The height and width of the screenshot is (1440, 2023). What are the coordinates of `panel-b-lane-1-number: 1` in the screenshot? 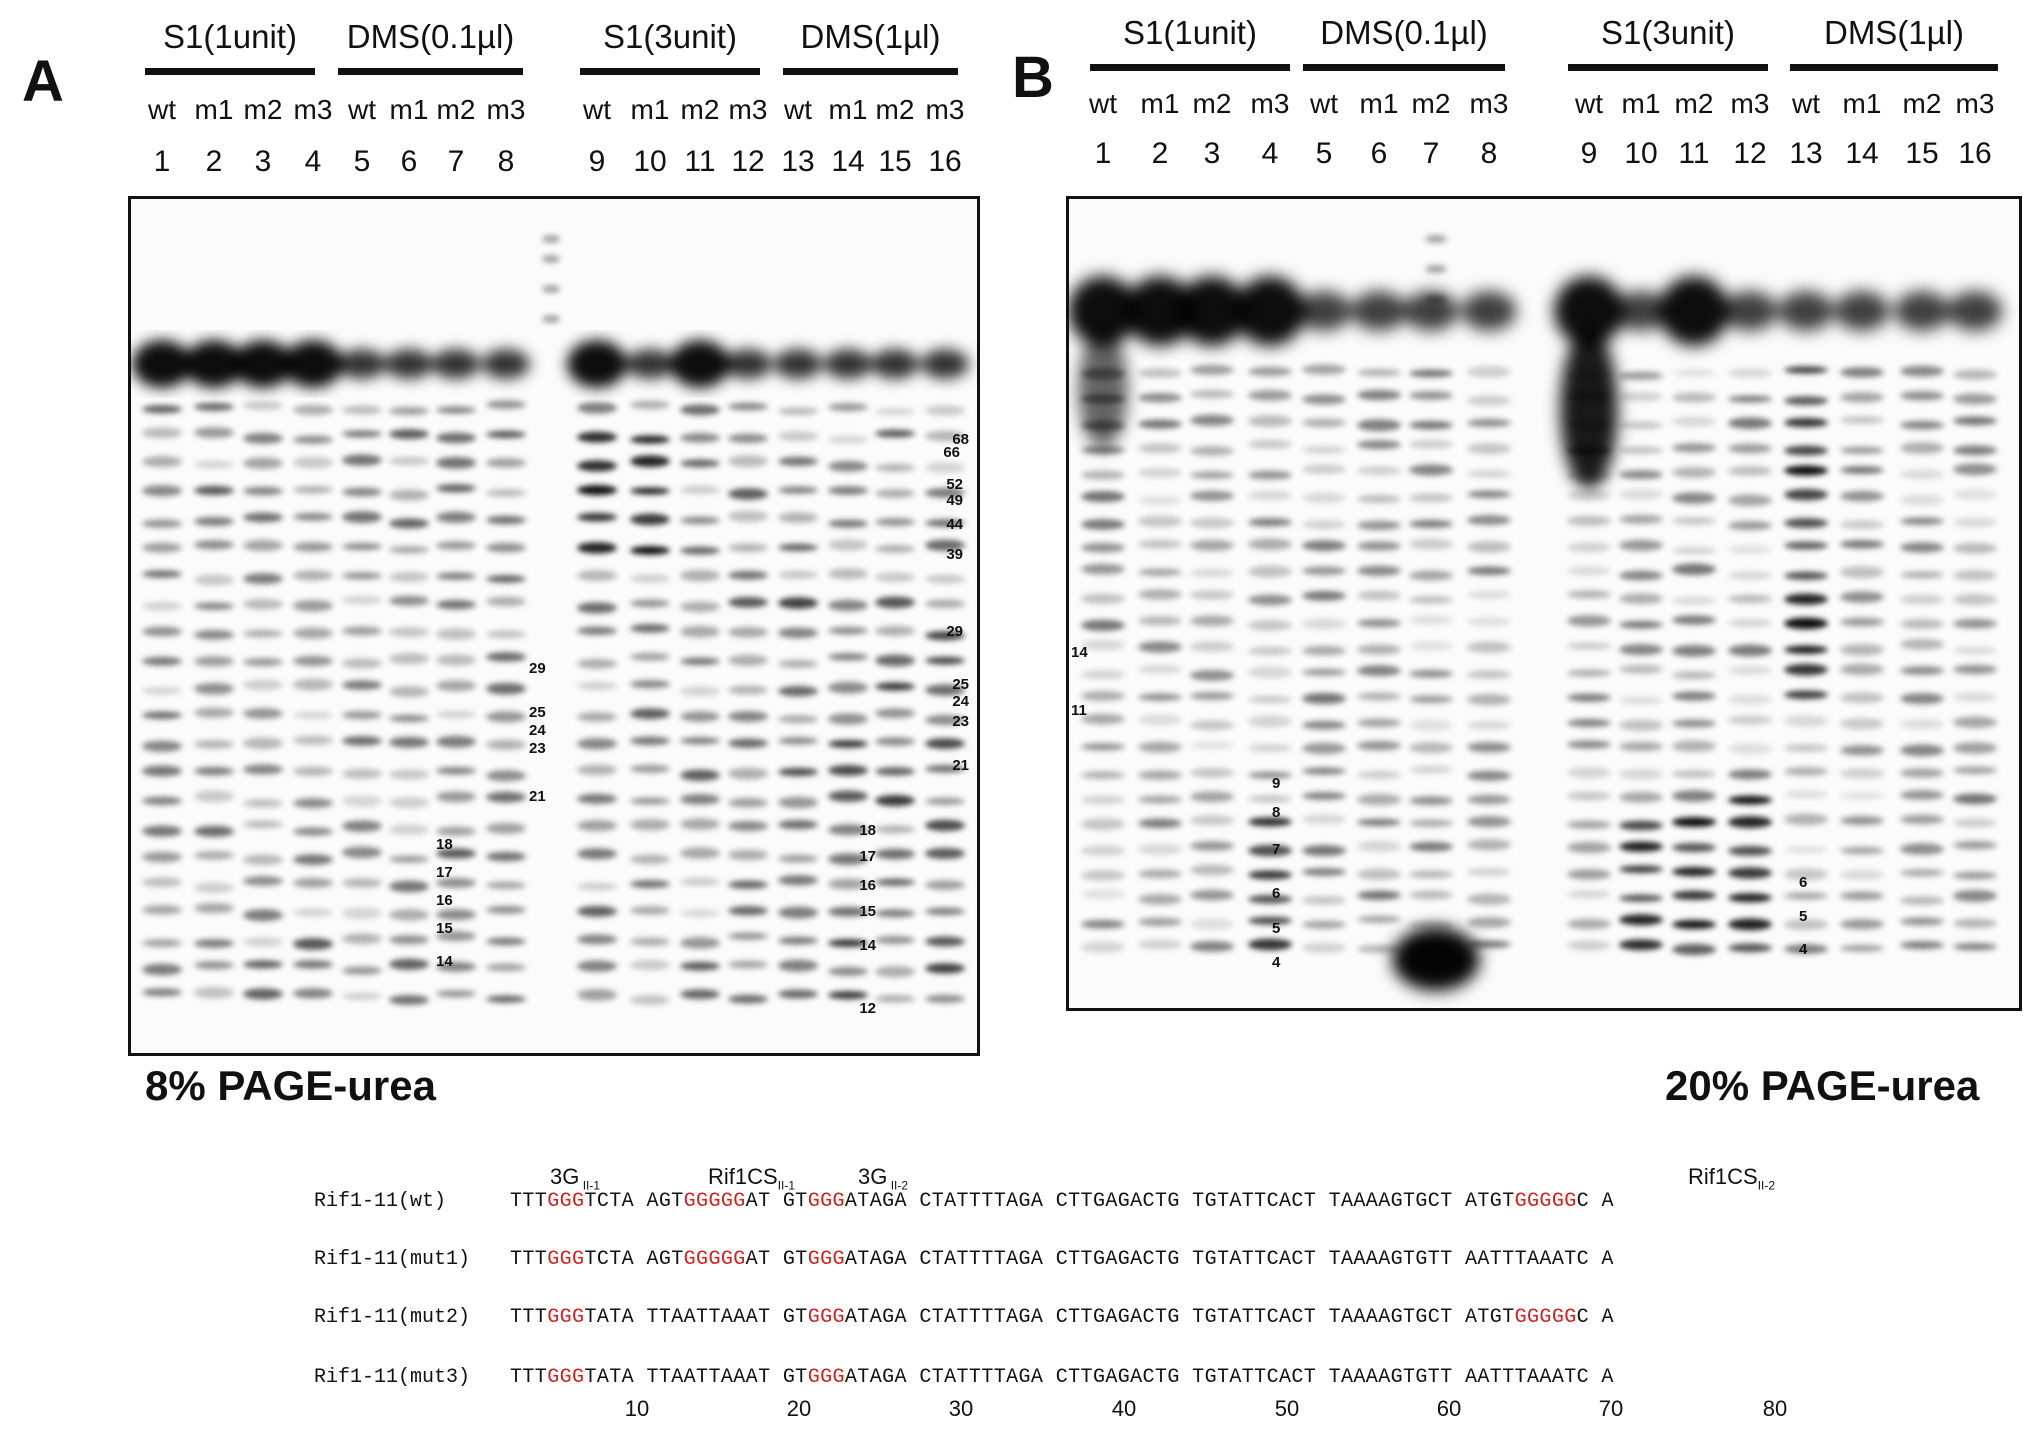 It's located at (1103, 153).